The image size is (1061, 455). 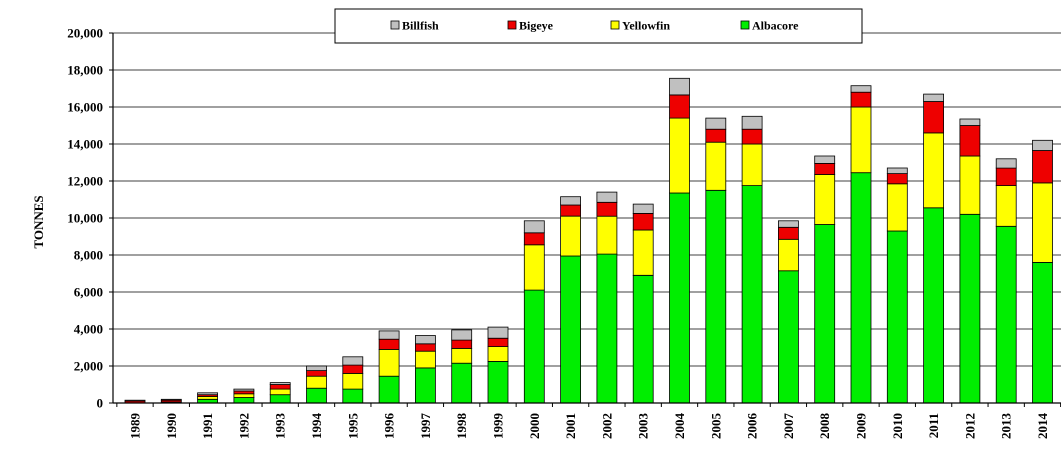 What do you see at coordinates (135, 400) in the screenshot?
I see `bar-segment-billfish-1989` at bounding box center [135, 400].